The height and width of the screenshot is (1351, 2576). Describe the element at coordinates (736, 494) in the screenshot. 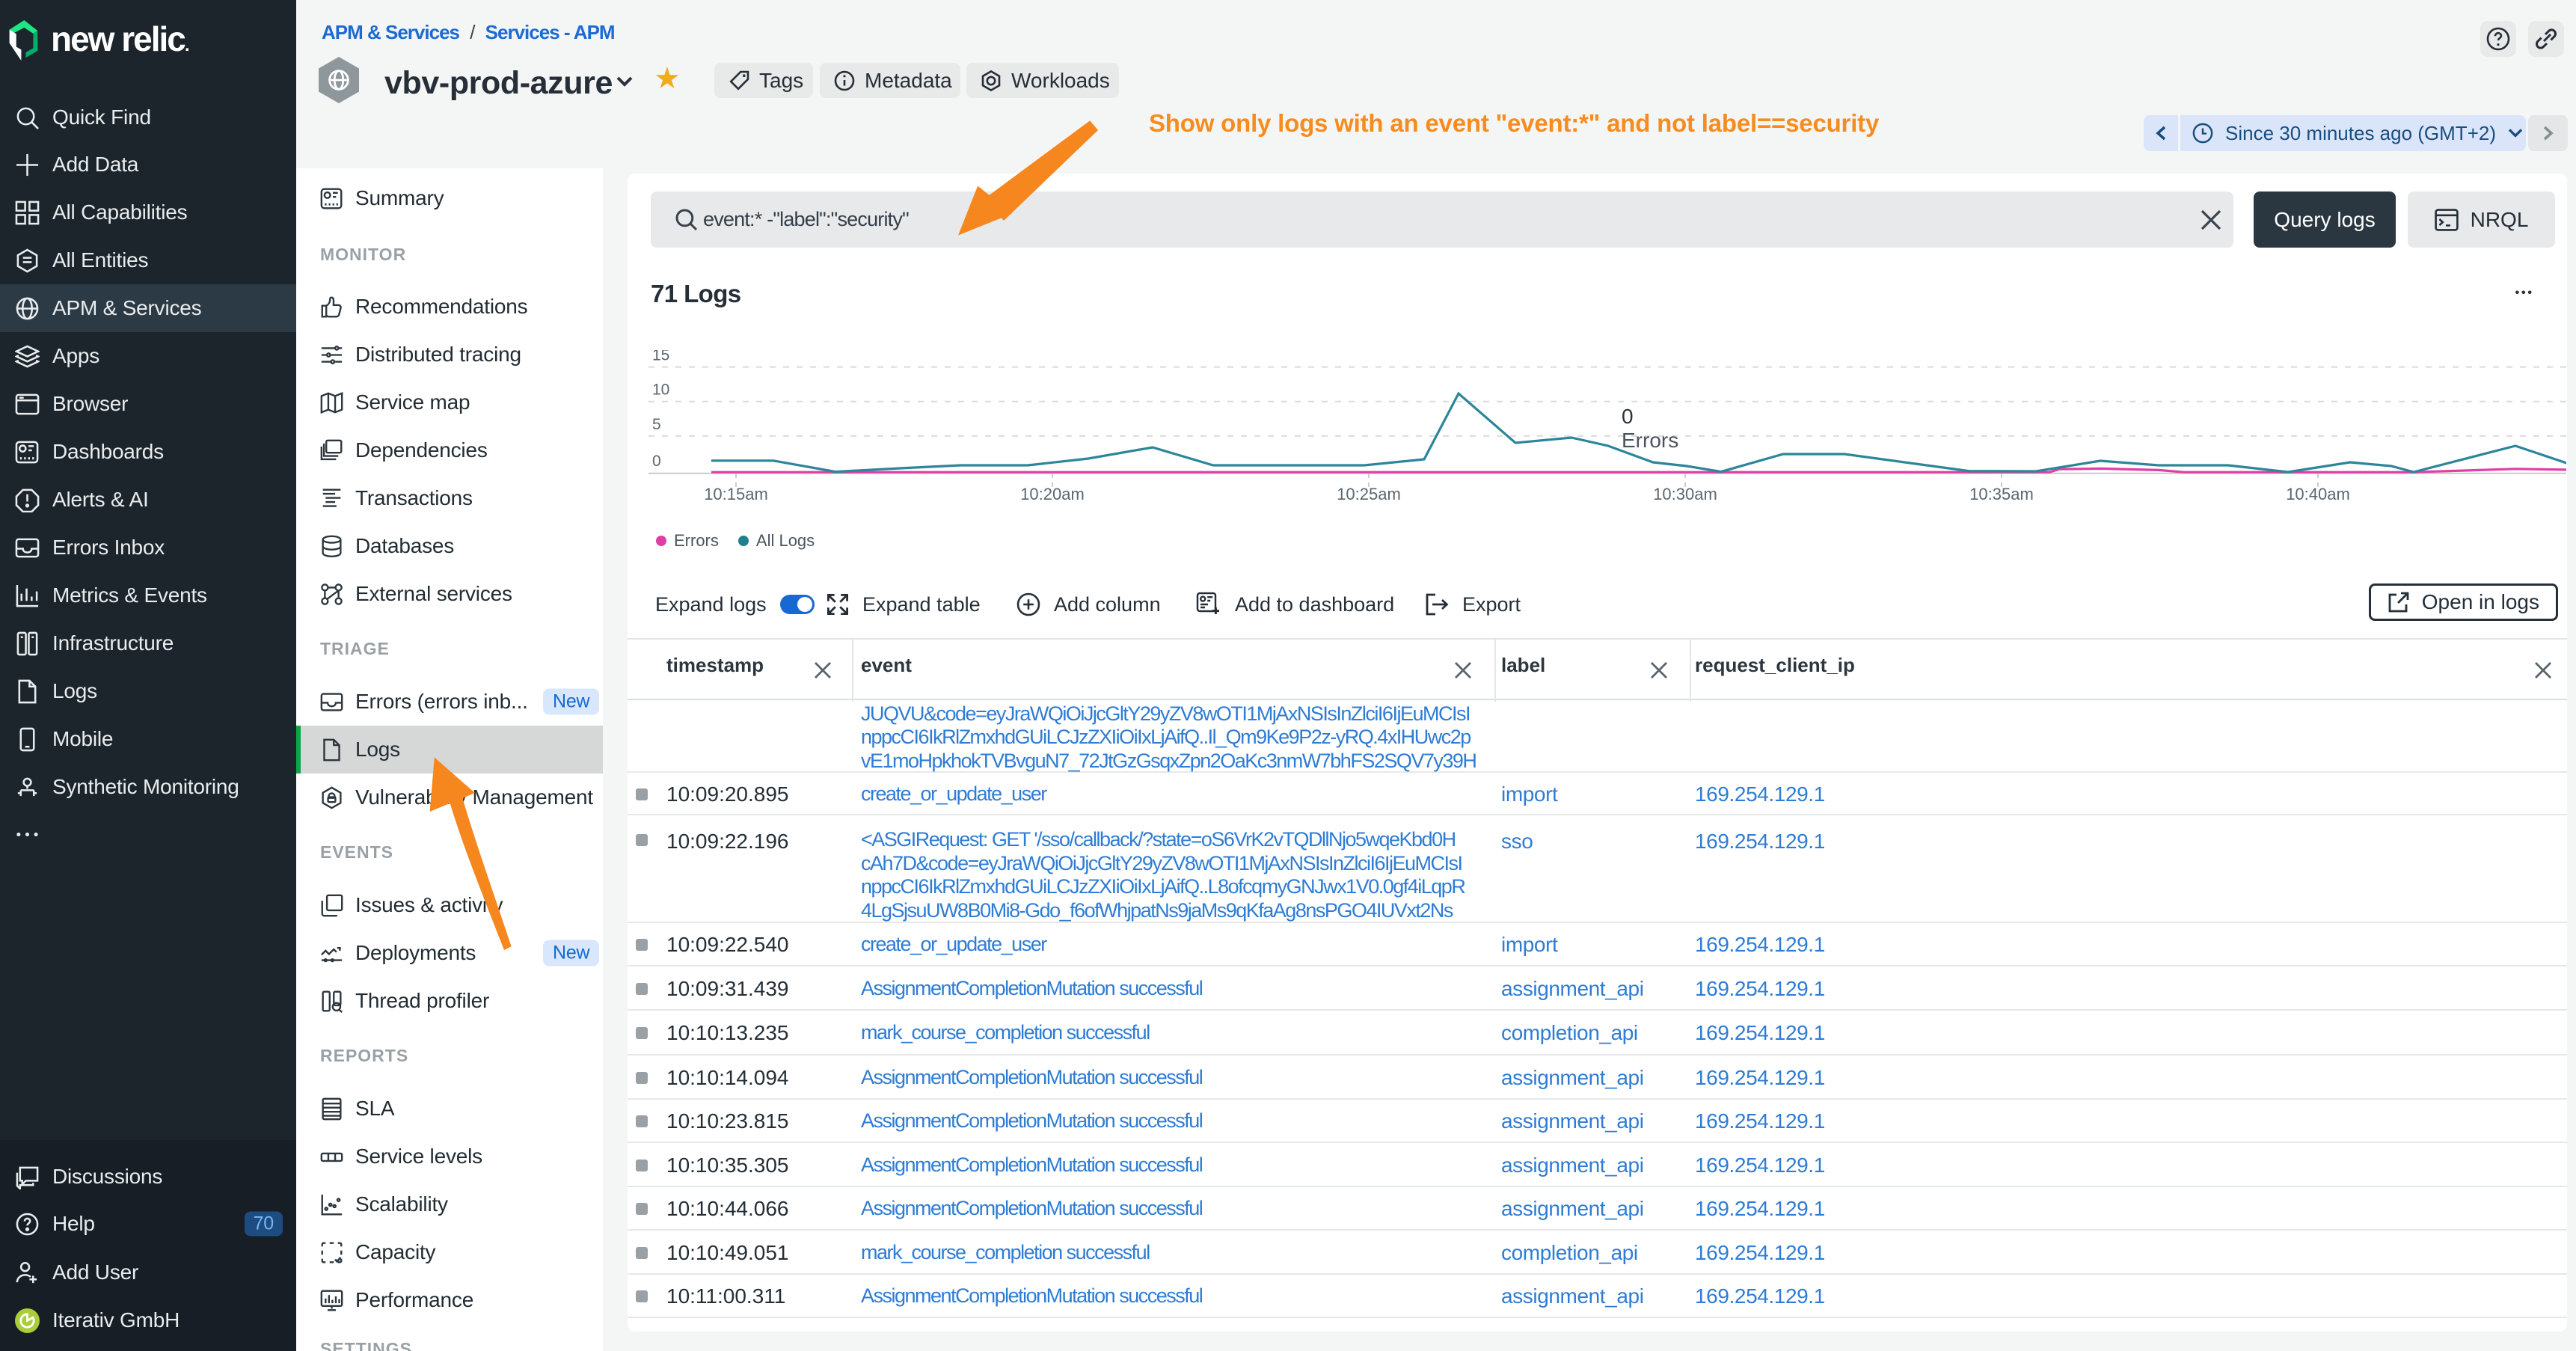

I see `svg-text: 10:15am` at that location.